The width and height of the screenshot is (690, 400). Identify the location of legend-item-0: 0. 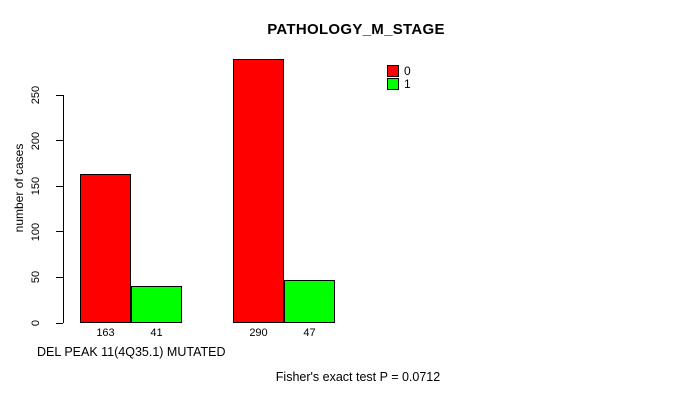
(399, 70).